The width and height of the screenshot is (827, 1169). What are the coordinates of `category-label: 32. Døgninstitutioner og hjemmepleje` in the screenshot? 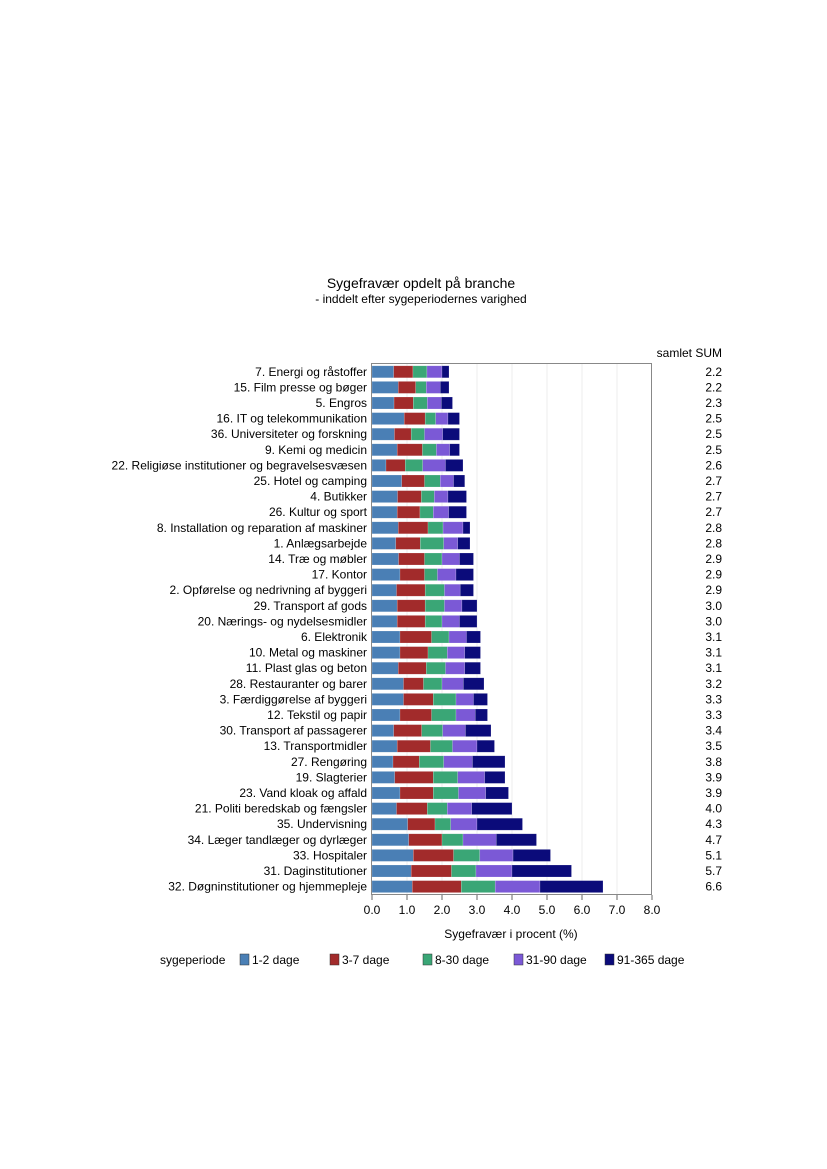 It's located at (267, 887).